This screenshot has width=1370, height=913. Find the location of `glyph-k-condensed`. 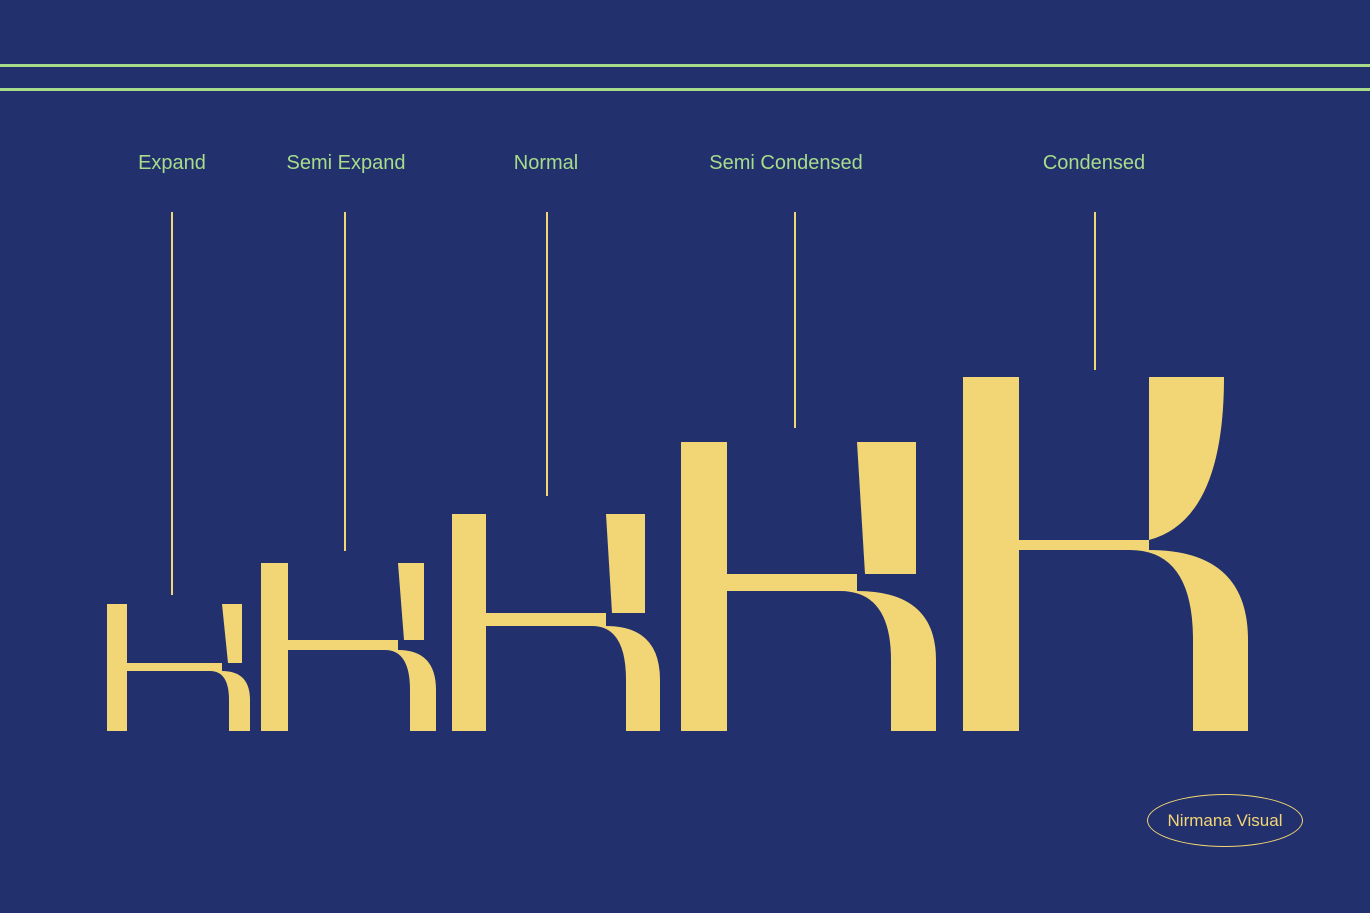

glyph-k-condensed is located at coordinates (1105, 554).